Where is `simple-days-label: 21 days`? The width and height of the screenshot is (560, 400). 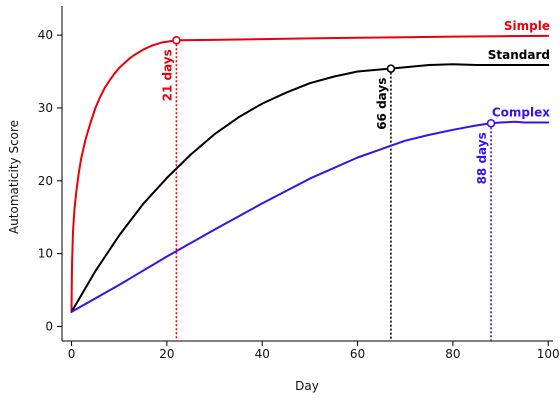
simple-days-label: 21 days is located at coordinates (167, 75).